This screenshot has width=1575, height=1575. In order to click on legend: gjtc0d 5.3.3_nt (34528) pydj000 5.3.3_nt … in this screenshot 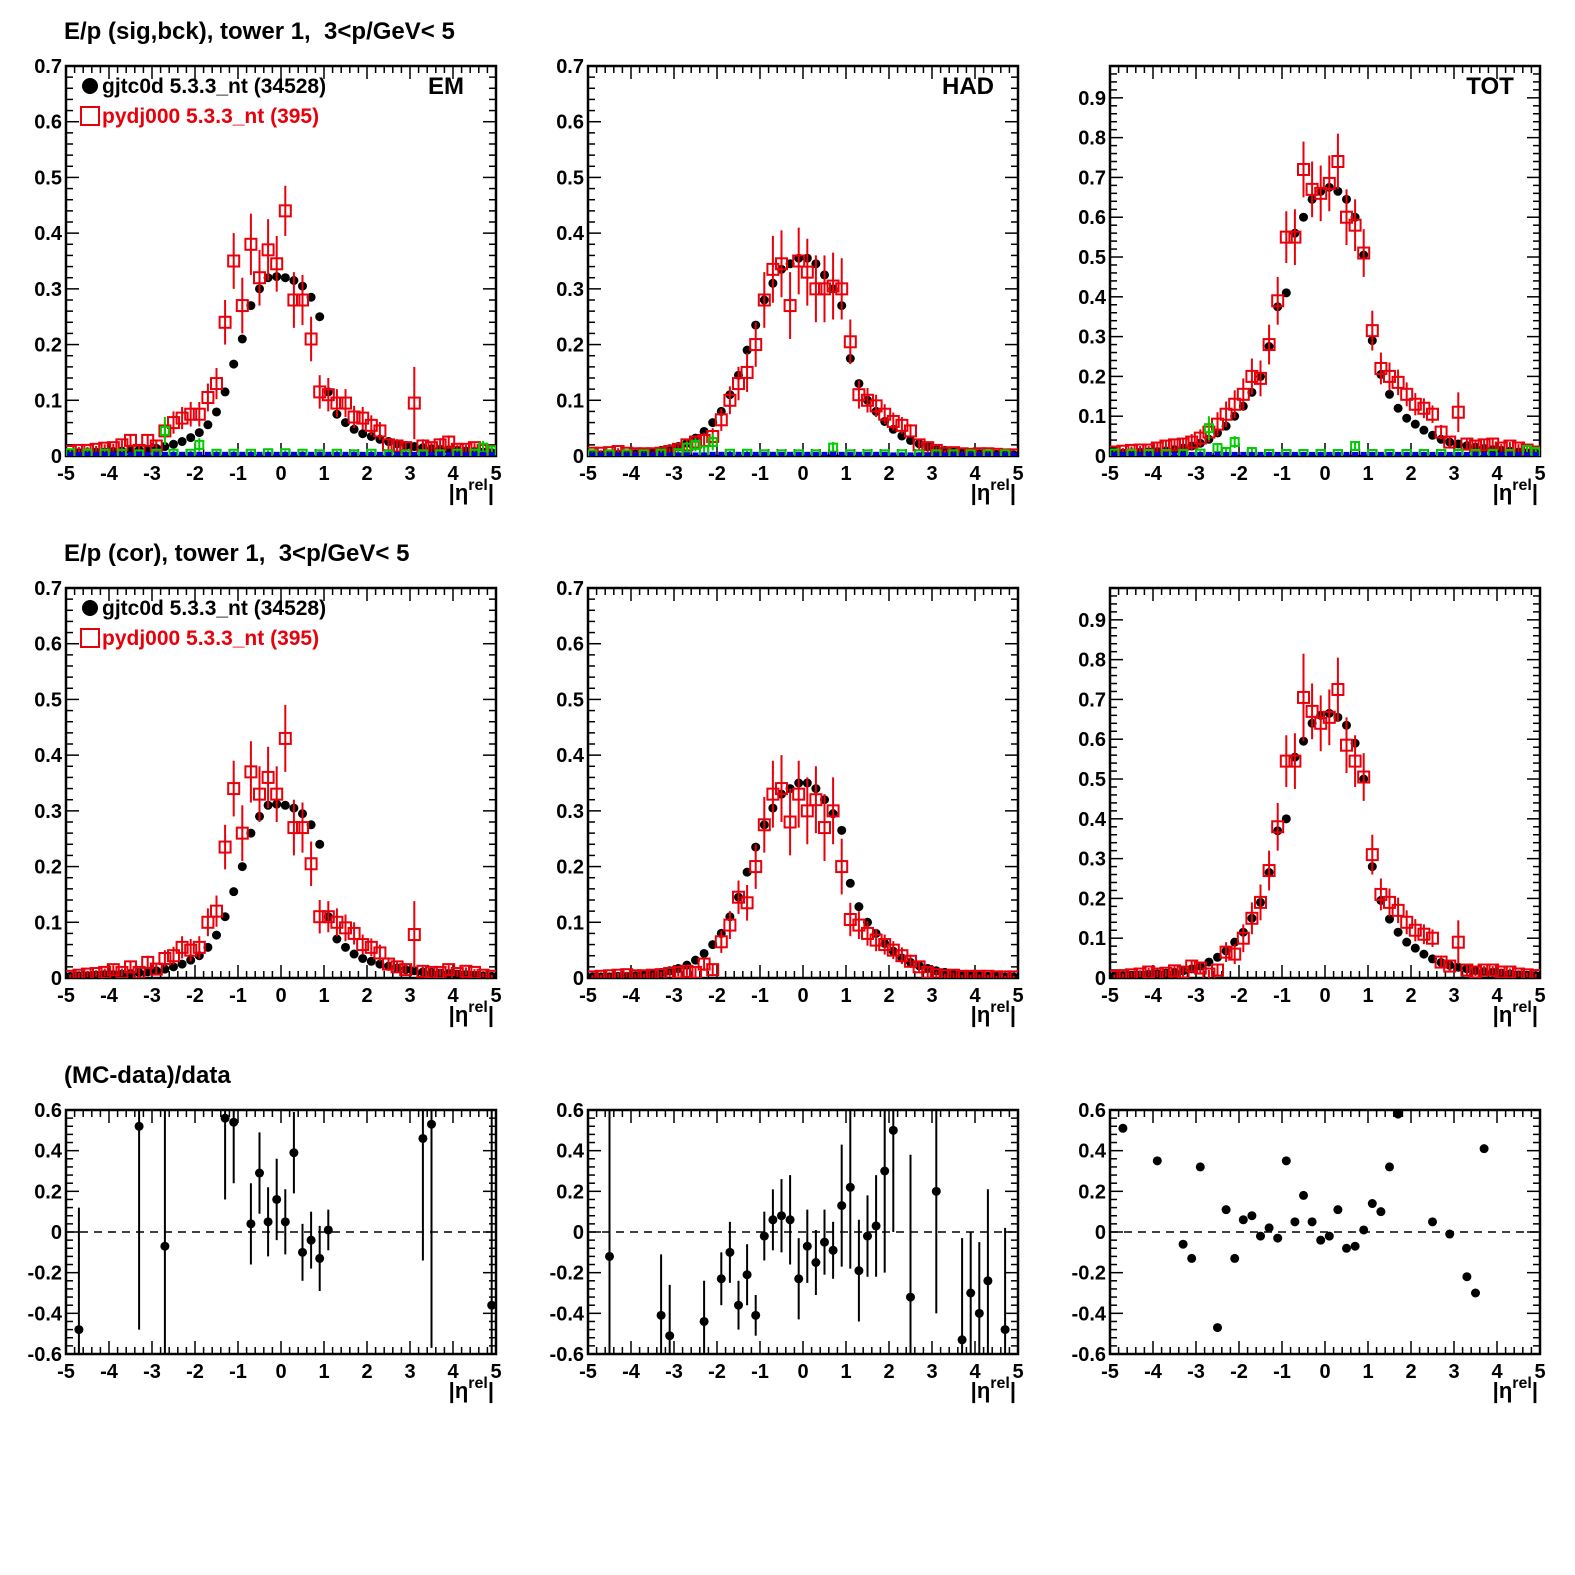, I will do `click(203, 623)`.